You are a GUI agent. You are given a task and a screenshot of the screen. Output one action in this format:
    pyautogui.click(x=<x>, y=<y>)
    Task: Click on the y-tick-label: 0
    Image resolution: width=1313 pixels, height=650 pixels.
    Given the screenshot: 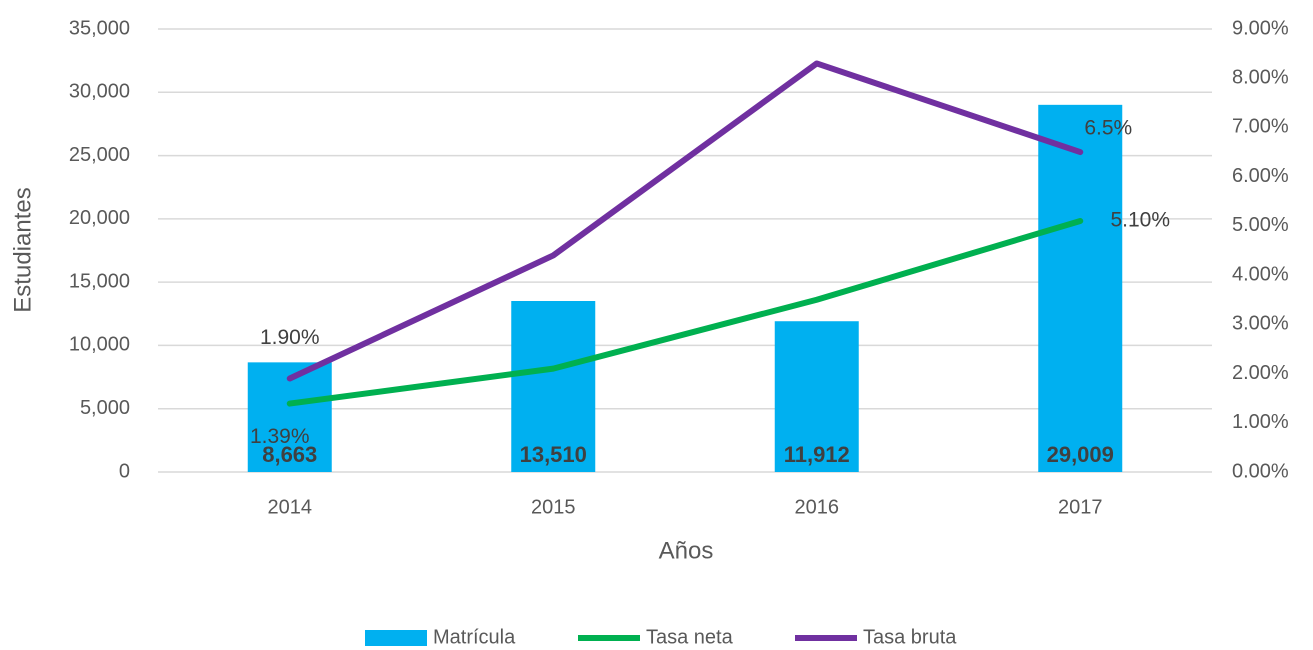 What is the action you would take?
    pyautogui.click(x=124, y=471)
    